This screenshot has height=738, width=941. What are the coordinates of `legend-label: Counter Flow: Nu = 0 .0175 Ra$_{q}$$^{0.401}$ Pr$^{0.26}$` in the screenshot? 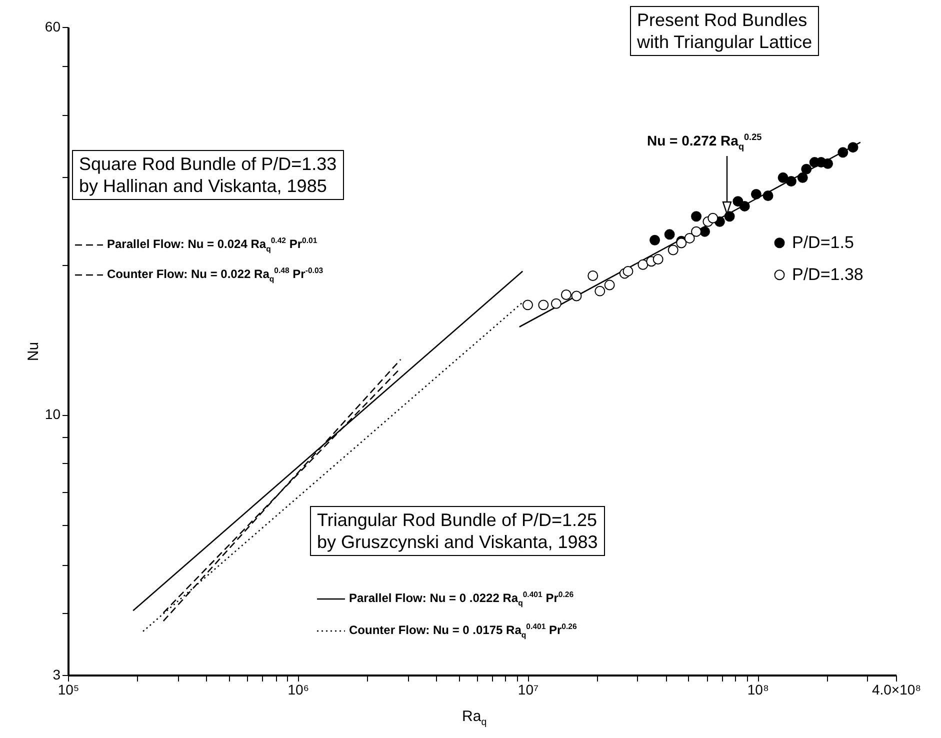 It's located at (463, 631).